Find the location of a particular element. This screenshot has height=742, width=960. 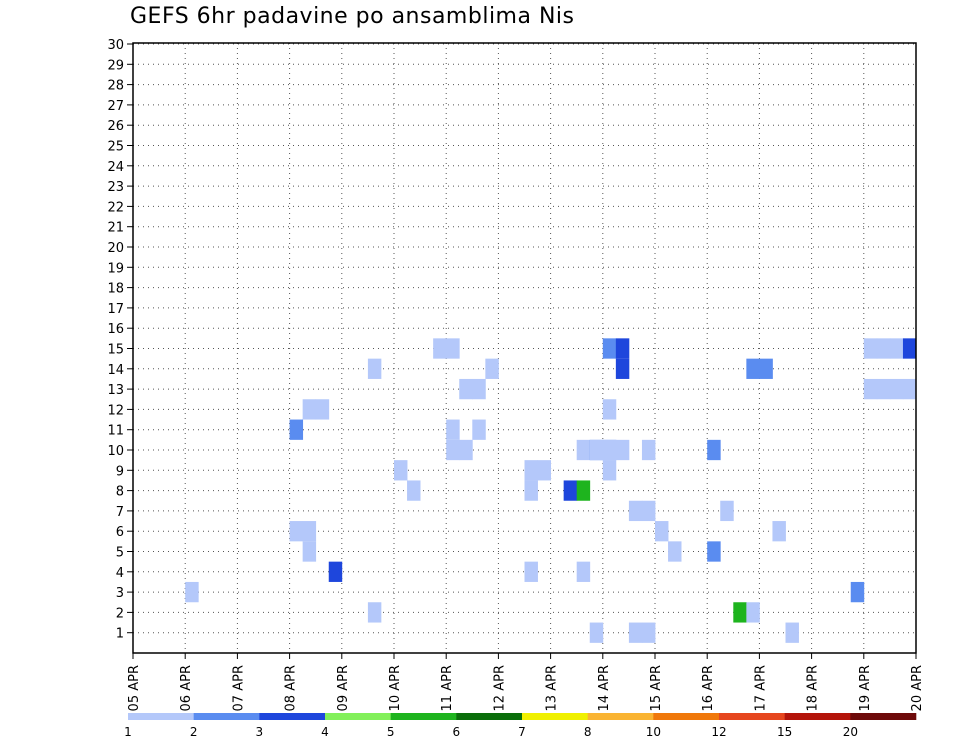

legend: 1 2 3 4 5 6 7 8 10 12 15 20 is located at coordinates (520, 726).